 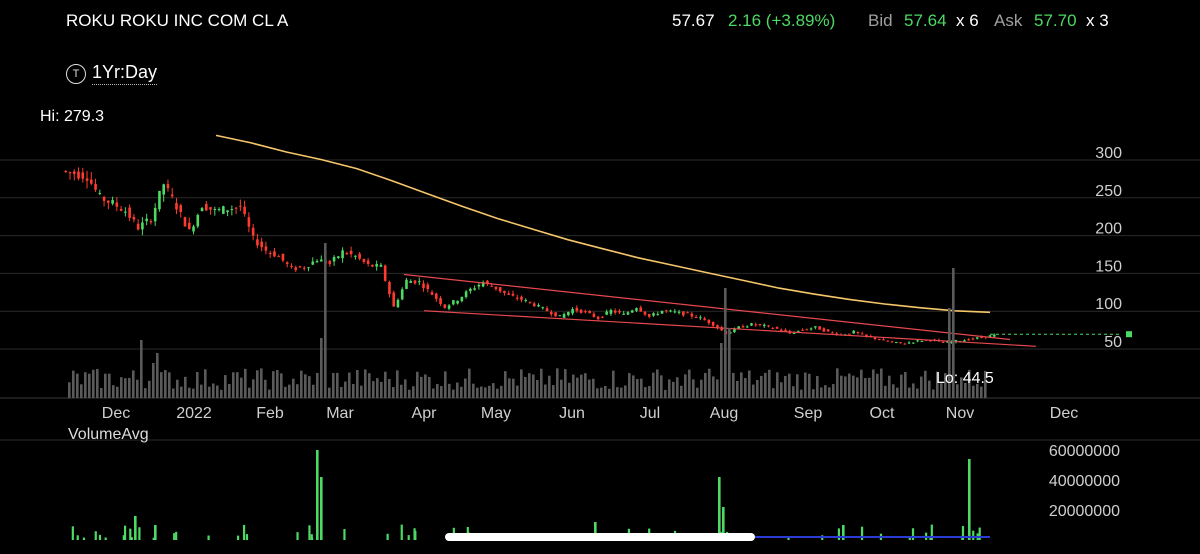 I want to click on home-indicator, so click(x=600, y=537).